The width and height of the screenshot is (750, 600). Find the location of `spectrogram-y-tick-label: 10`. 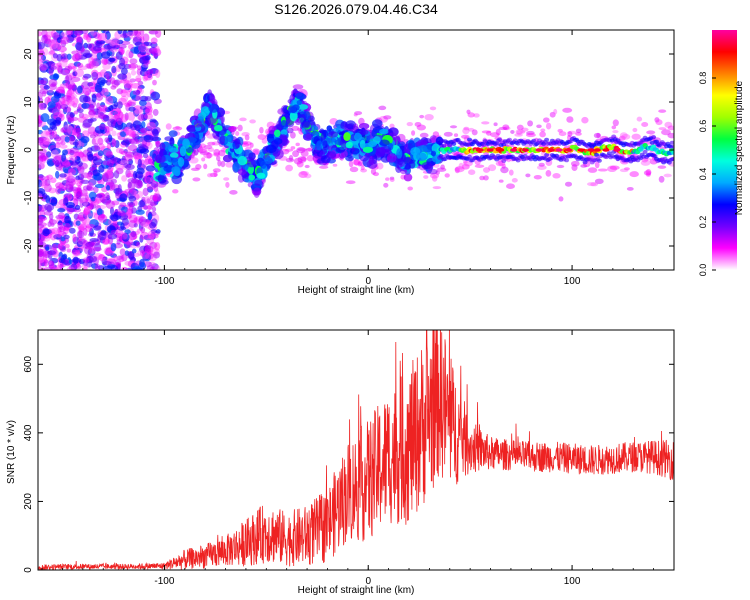

spectrogram-y-tick-label: 10 is located at coordinates (28, 102).